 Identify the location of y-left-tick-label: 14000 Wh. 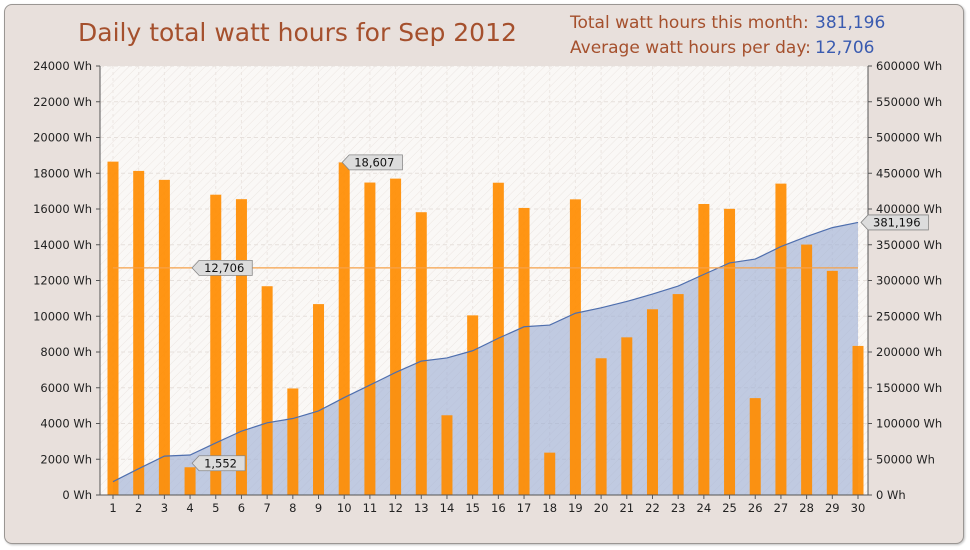
(62, 245).